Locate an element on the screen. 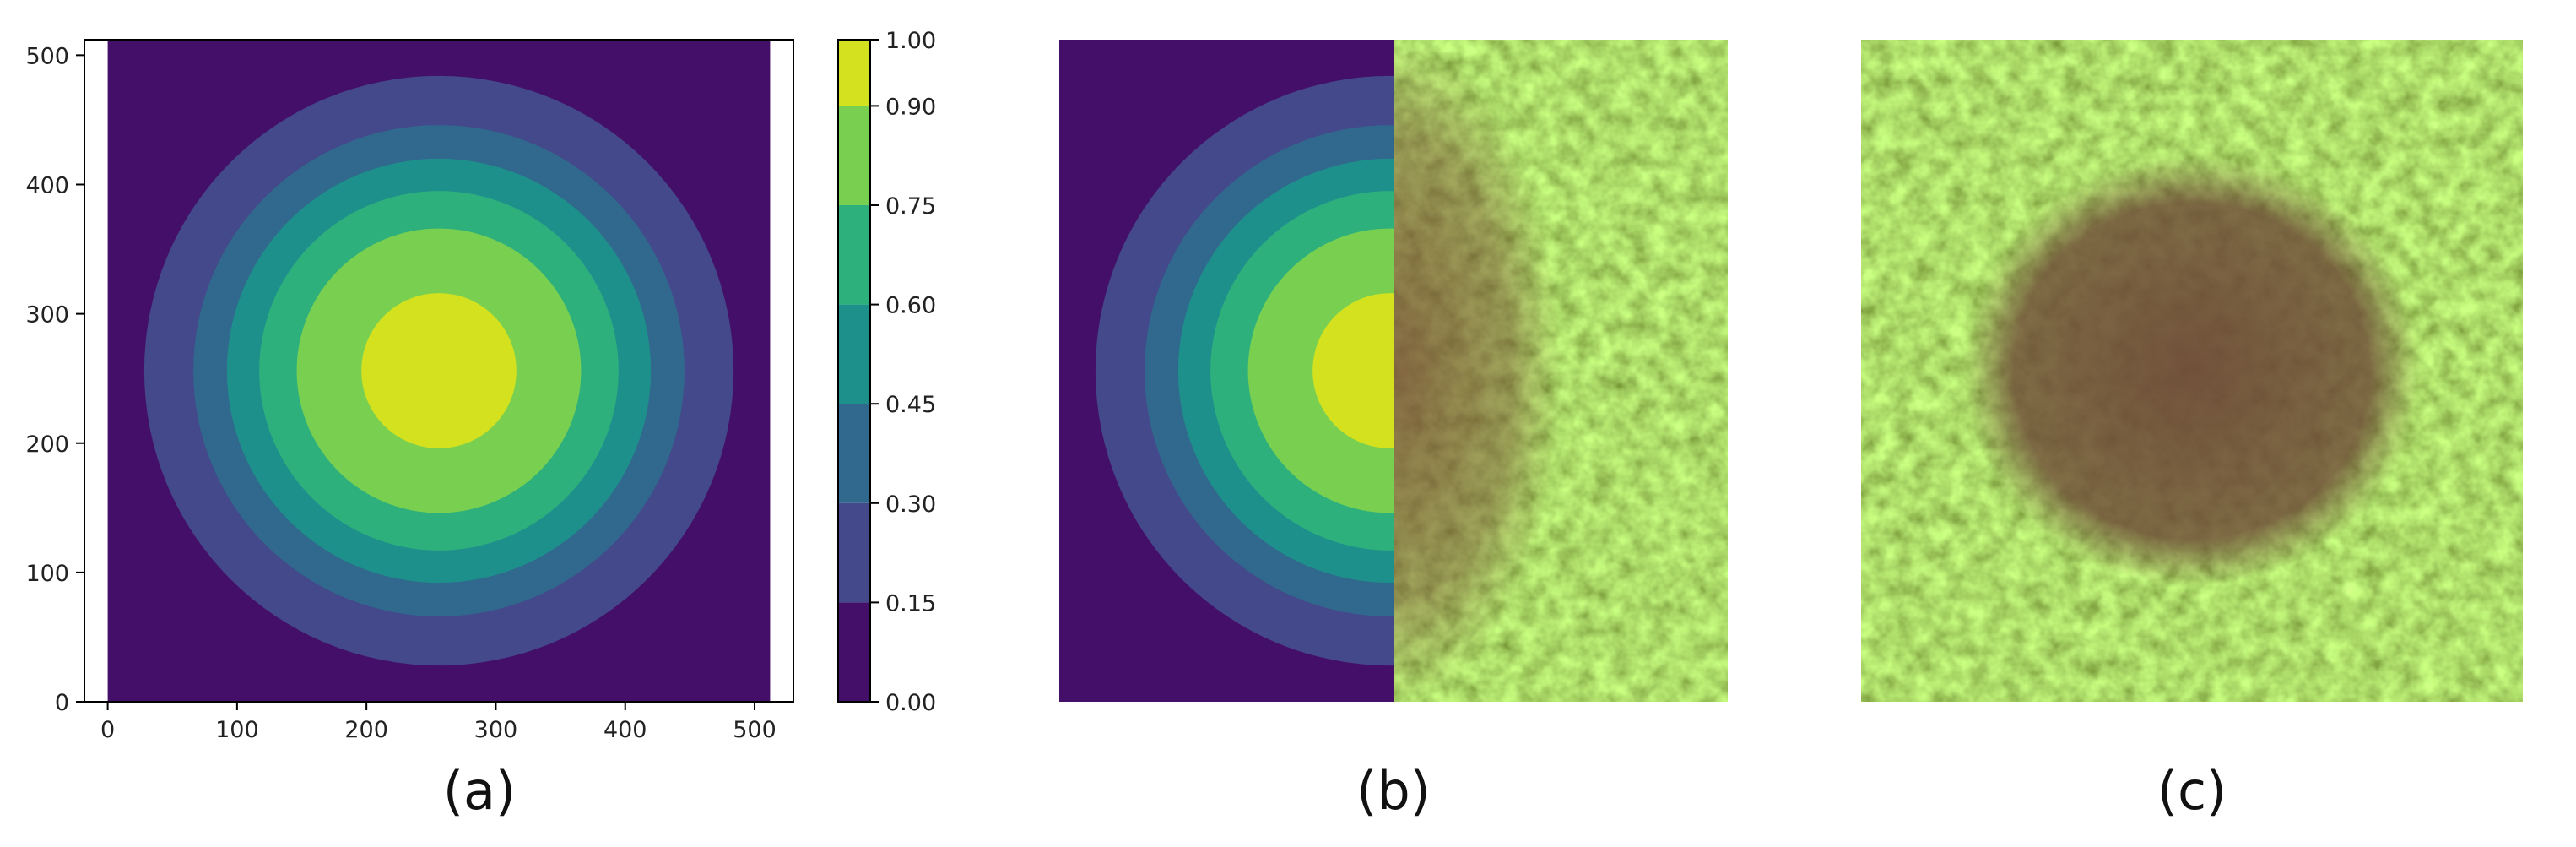 The width and height of the screenshot is (2576, 847). colorbar-tick-label: 1.00 is located at coordinates (910, 41).